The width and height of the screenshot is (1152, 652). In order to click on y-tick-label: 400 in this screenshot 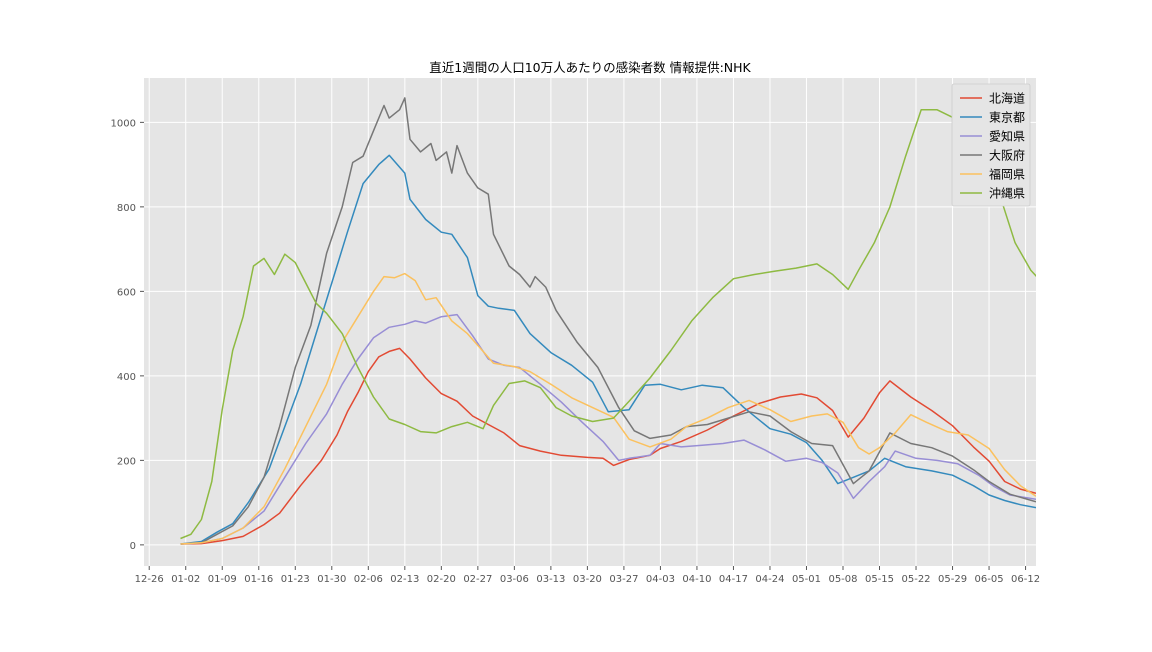, I will do `click(126, 377)`.